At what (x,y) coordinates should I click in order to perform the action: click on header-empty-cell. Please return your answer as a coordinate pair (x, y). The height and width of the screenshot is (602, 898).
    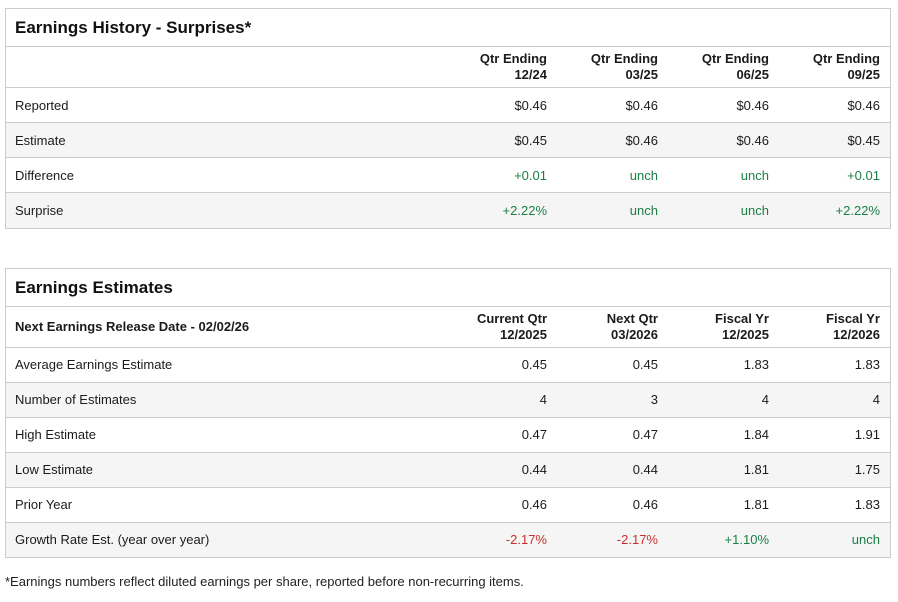
    Looking at the image, I should click on (226, 67).